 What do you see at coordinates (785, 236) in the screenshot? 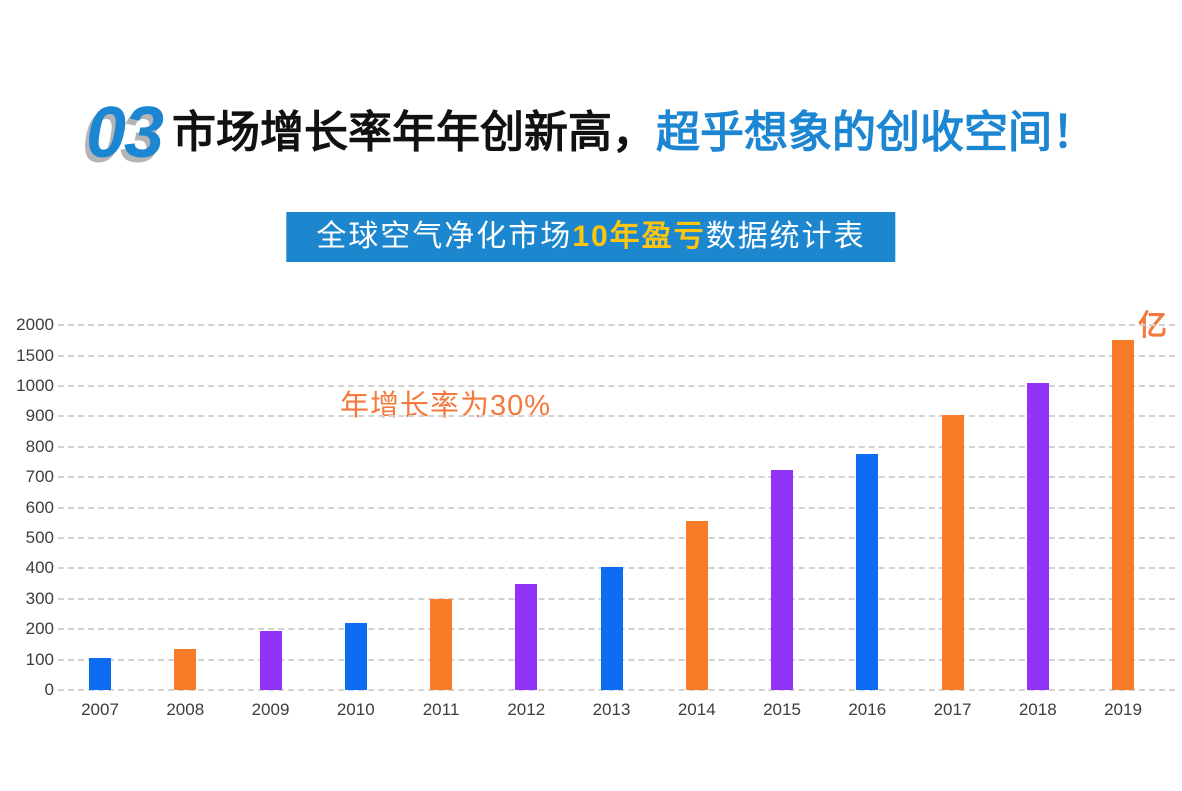
I see `banner-text-after: 数据统计表` at bounding box center [785, 236].